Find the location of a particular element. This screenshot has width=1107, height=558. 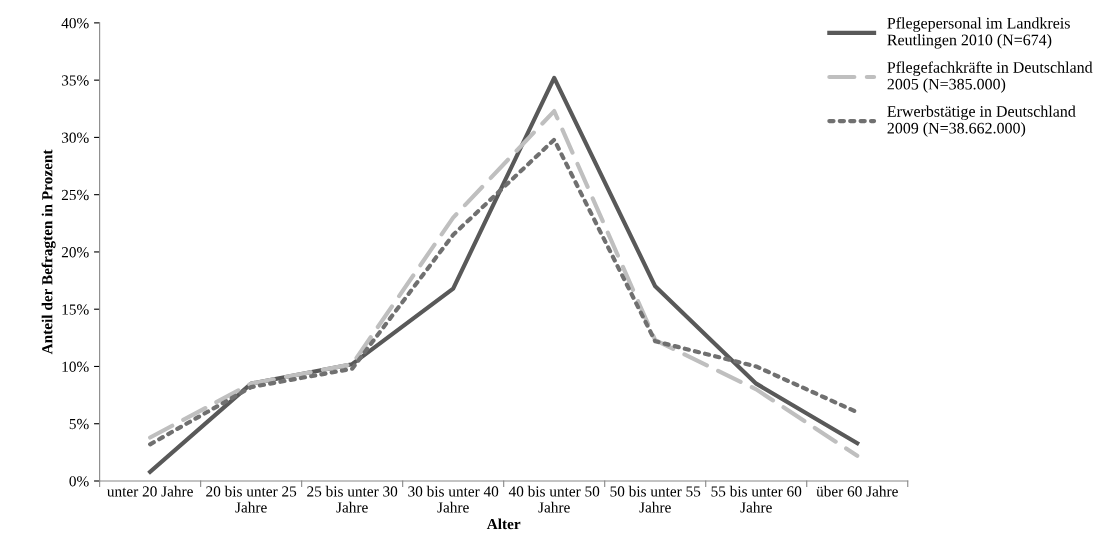

y-tick-label: 25% is located at coordinates (75, 195).